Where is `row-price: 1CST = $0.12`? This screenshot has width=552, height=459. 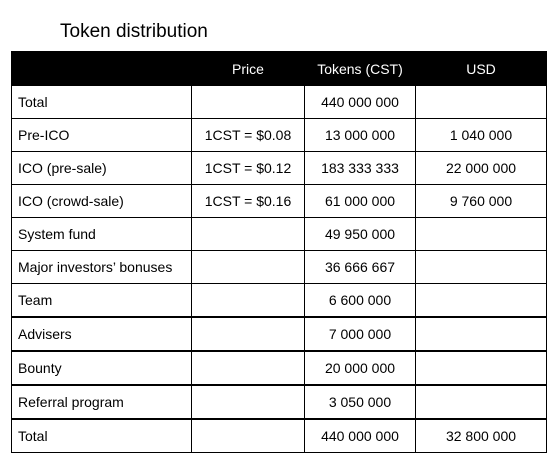 row-price: 1CST = $0.12 is located at coordinates (248, 168).